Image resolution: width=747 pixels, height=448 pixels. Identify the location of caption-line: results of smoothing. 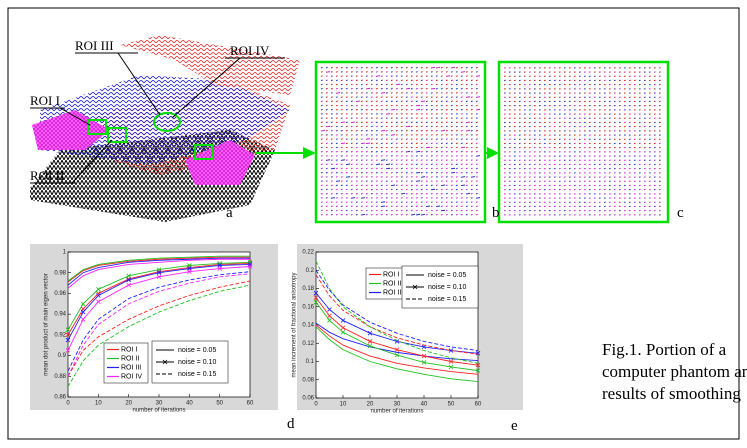
(671, 393).